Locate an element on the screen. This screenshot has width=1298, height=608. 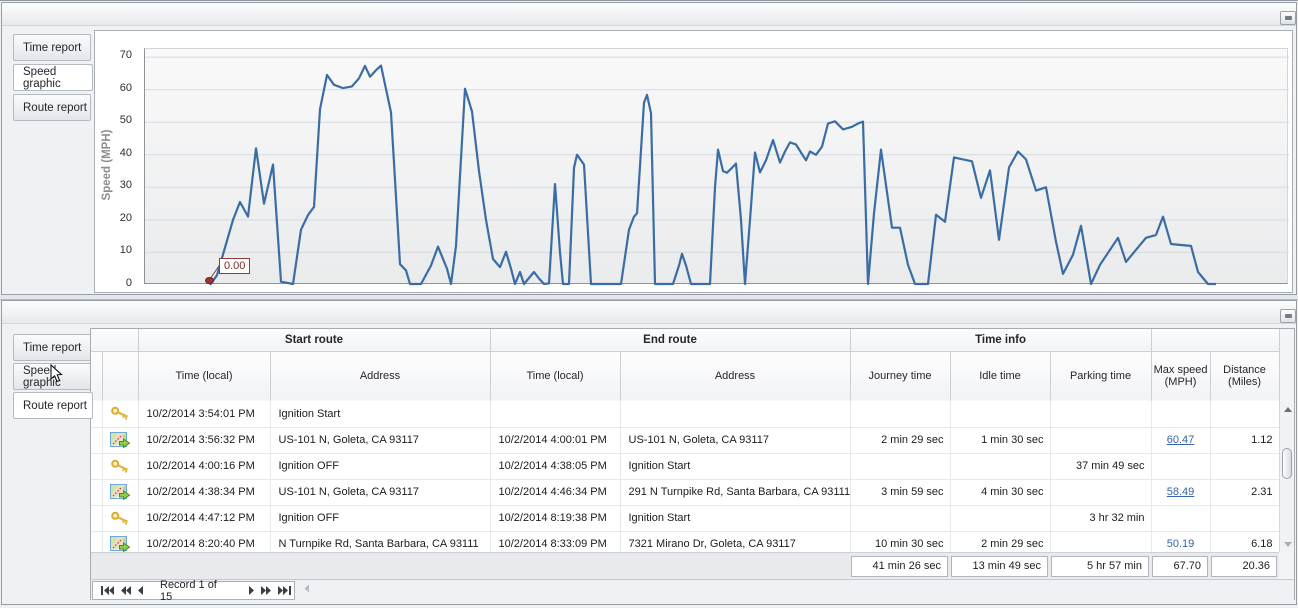
next-page-button is located at coordinates (266, 590).